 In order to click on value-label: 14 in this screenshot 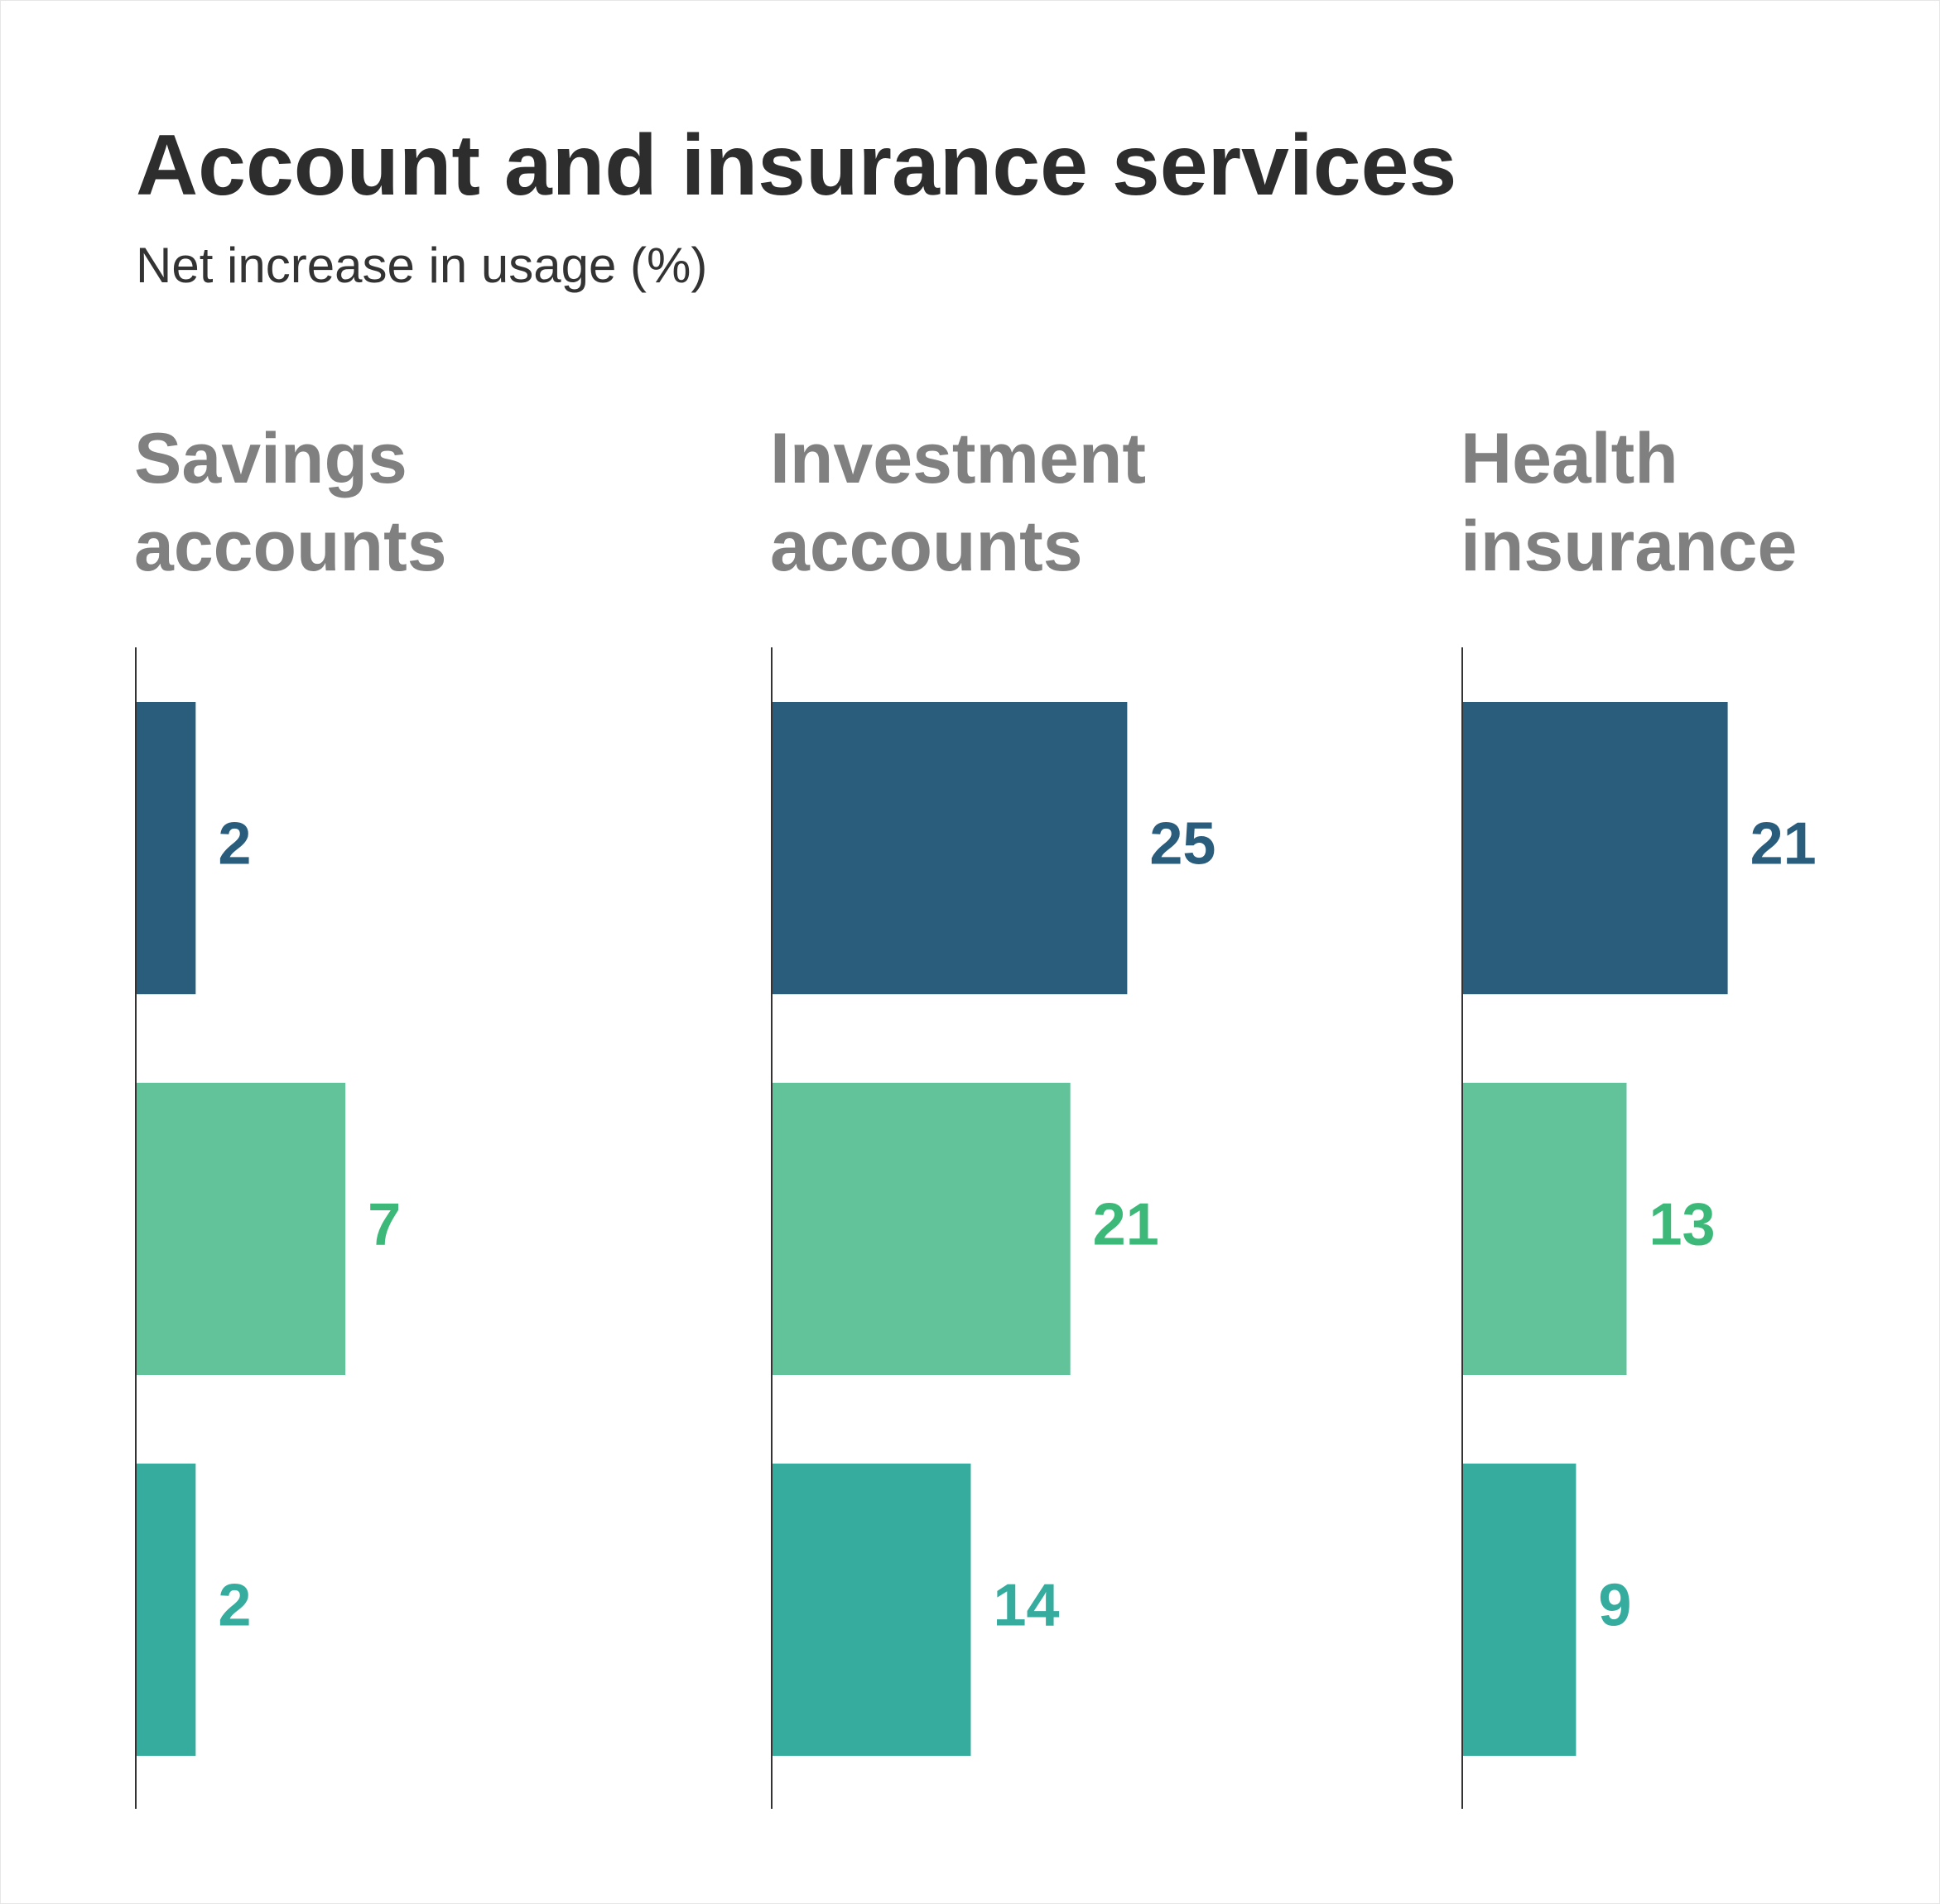, I will do `click(1026, 1606)`.